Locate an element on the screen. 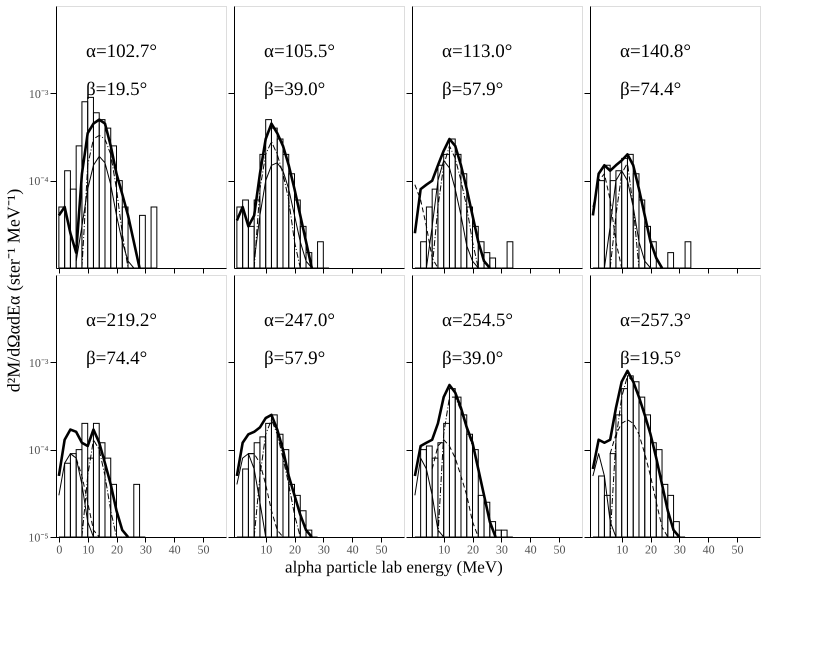  annotation: α=247.0° is located at coordinates (300, 320).